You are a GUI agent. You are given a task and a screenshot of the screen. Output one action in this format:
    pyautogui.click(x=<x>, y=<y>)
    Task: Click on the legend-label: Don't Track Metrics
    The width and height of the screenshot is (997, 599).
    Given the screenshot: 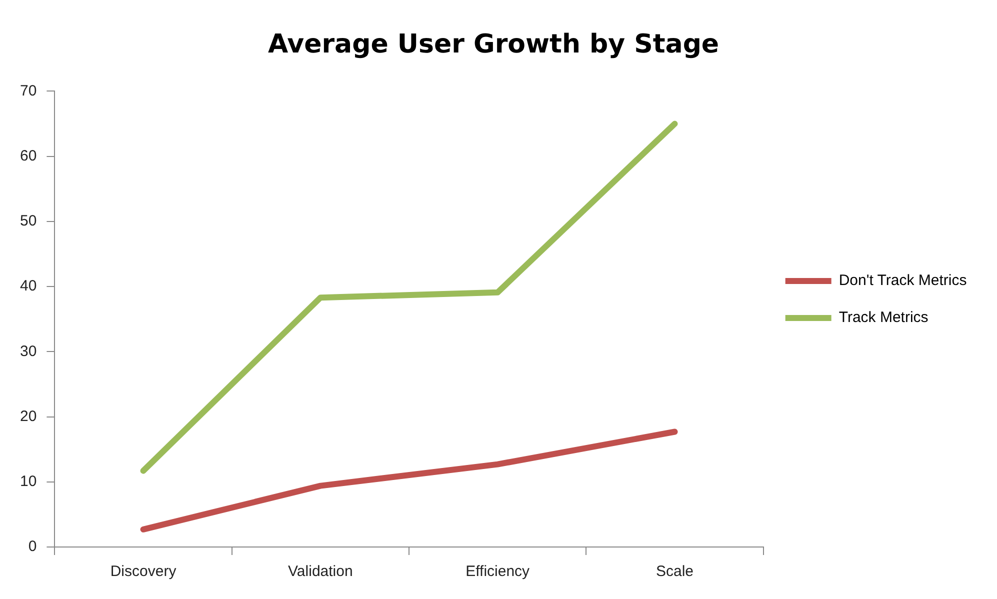 What is the action you would take?
    pyautogui.click(x=902, y=281)
    